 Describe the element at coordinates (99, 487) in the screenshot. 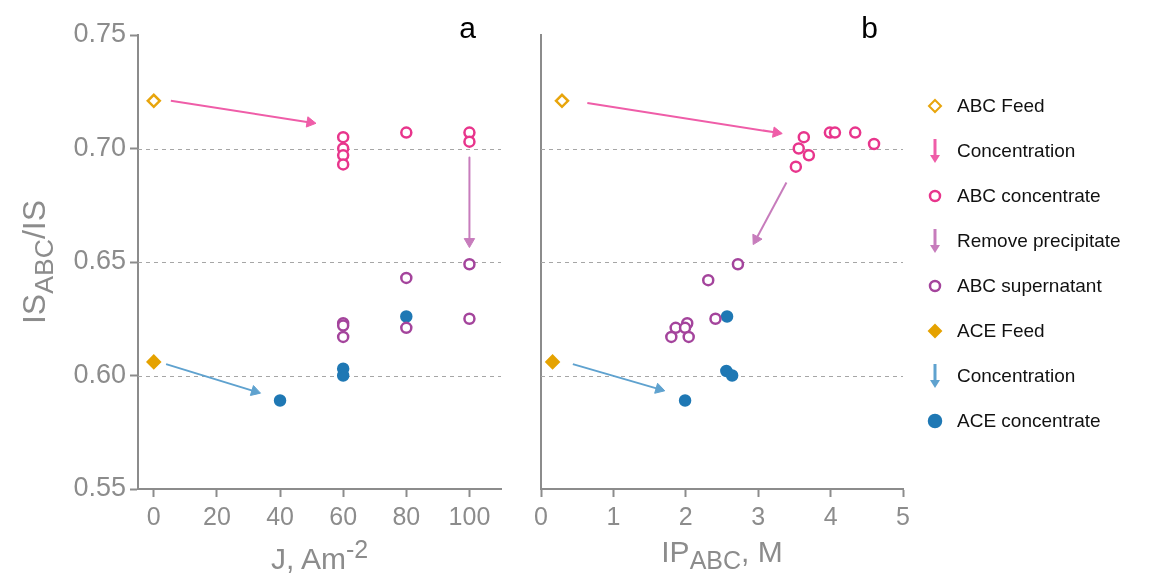

I see `y-tick-label: 0.55` at that location.